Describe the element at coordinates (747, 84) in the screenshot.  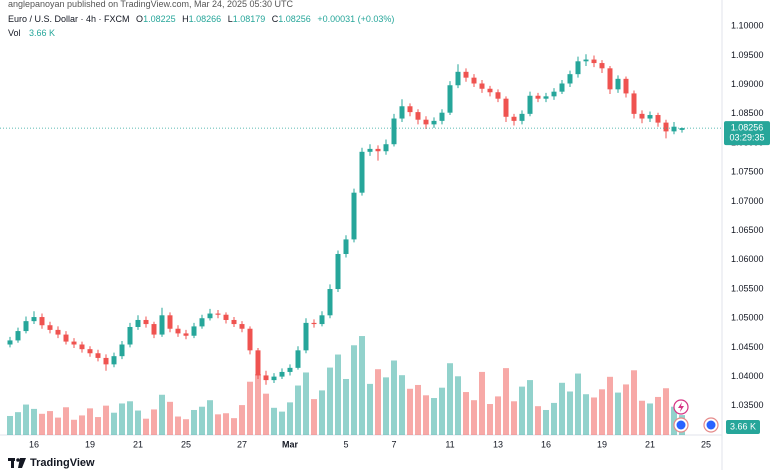
I see `y-tick-label: 1.09000` at that location.